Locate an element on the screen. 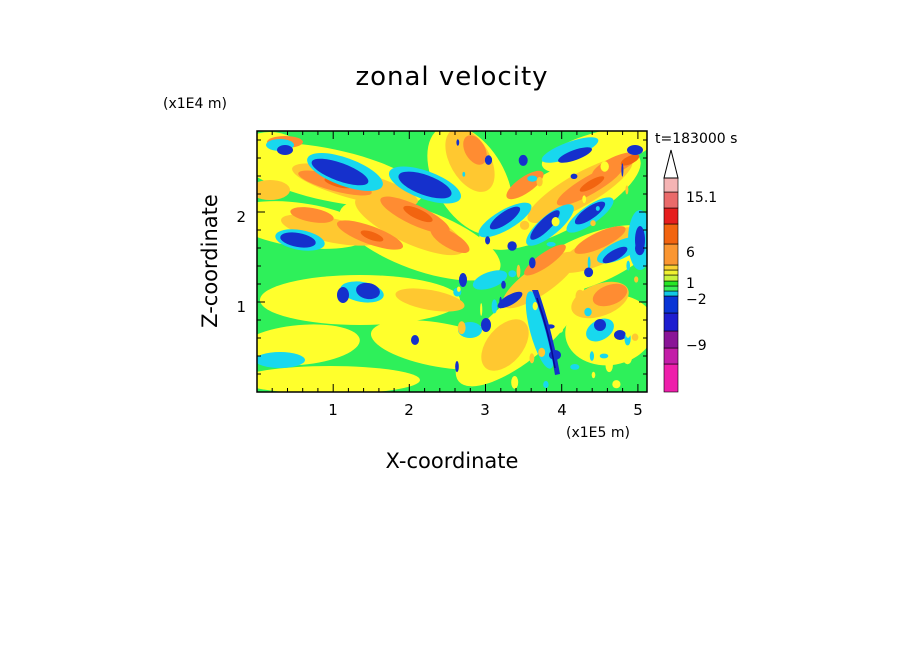  y-axis-title: Z-coordinate is located at coordinates (210, 261).